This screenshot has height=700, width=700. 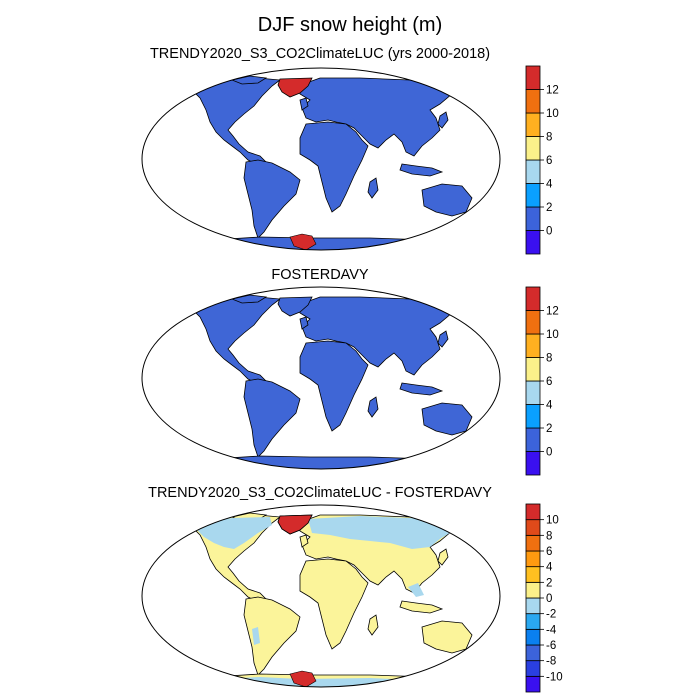 What do you see at coordinates (320, 275) in the screenshot?
I see `panel-2-title: FOSTERDAVY` at bounding box center [320, 275].